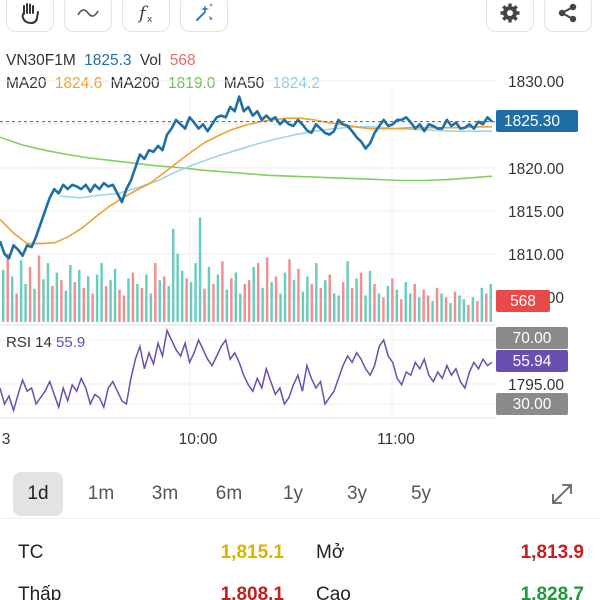 Image resolution: width=600 pixels, height=600 pixels. Describe the element at coordinates (26, 83) in the screenshot. I see `ma20-label: MA20` at that location.